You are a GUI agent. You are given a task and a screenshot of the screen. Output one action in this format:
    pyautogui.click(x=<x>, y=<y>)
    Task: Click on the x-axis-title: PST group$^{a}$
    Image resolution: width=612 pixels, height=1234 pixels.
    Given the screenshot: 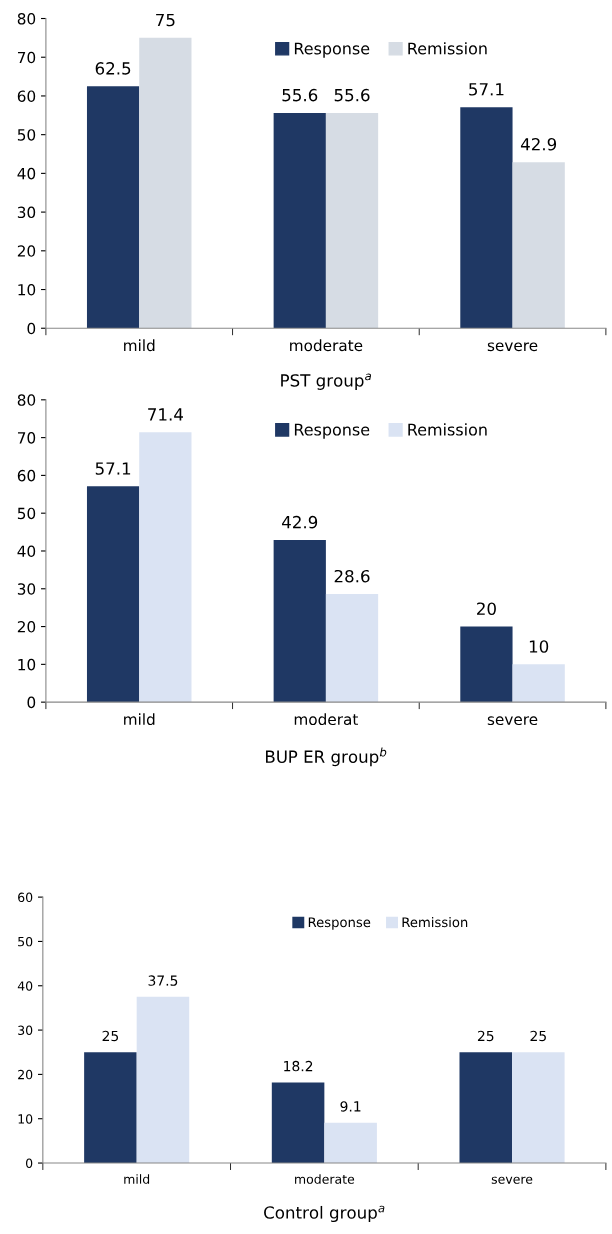 What is the action you would take?
    pyautogui.click(x=326, y=381)
    